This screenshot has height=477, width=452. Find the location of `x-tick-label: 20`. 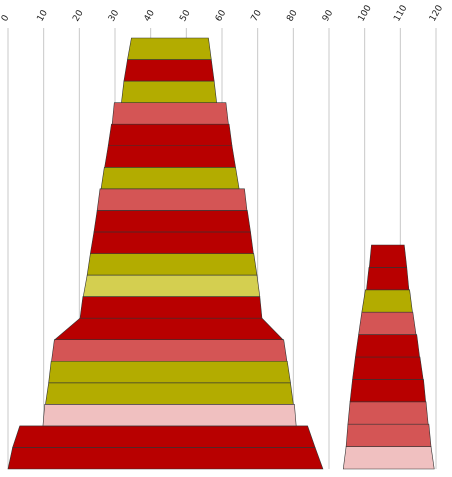

x-tick-label: 20 is located at coordinates (78, 15).